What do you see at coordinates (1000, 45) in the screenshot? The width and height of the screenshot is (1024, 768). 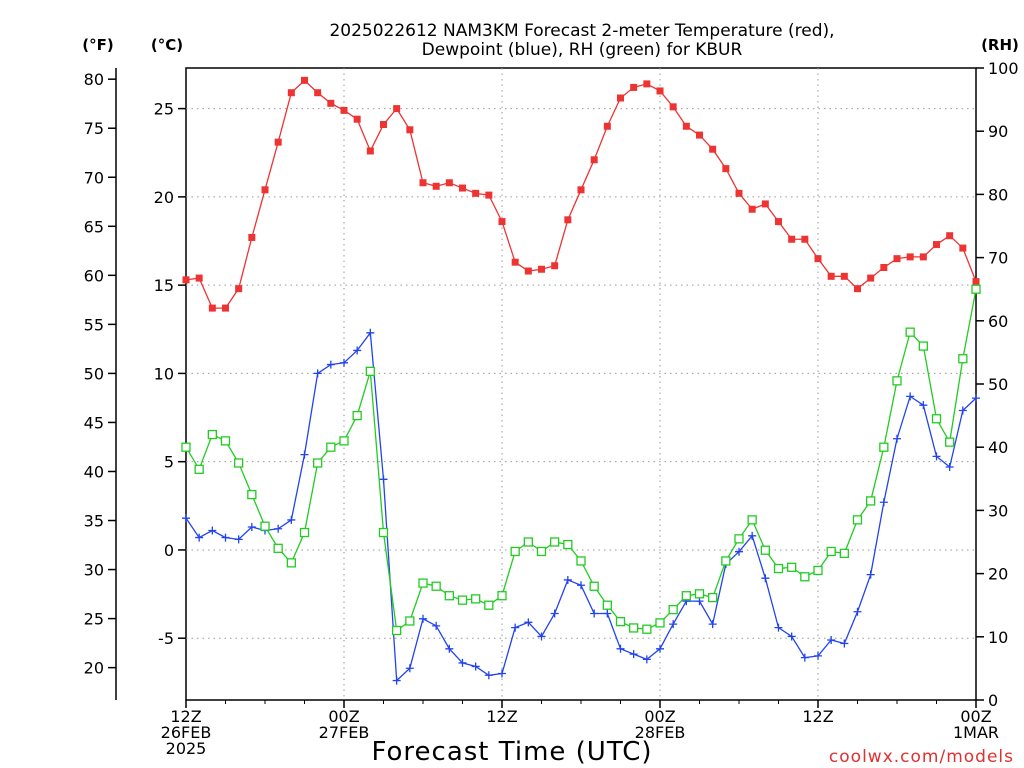 I see `rh-unit-label: (RH)` at bounding box center [1000, 45].